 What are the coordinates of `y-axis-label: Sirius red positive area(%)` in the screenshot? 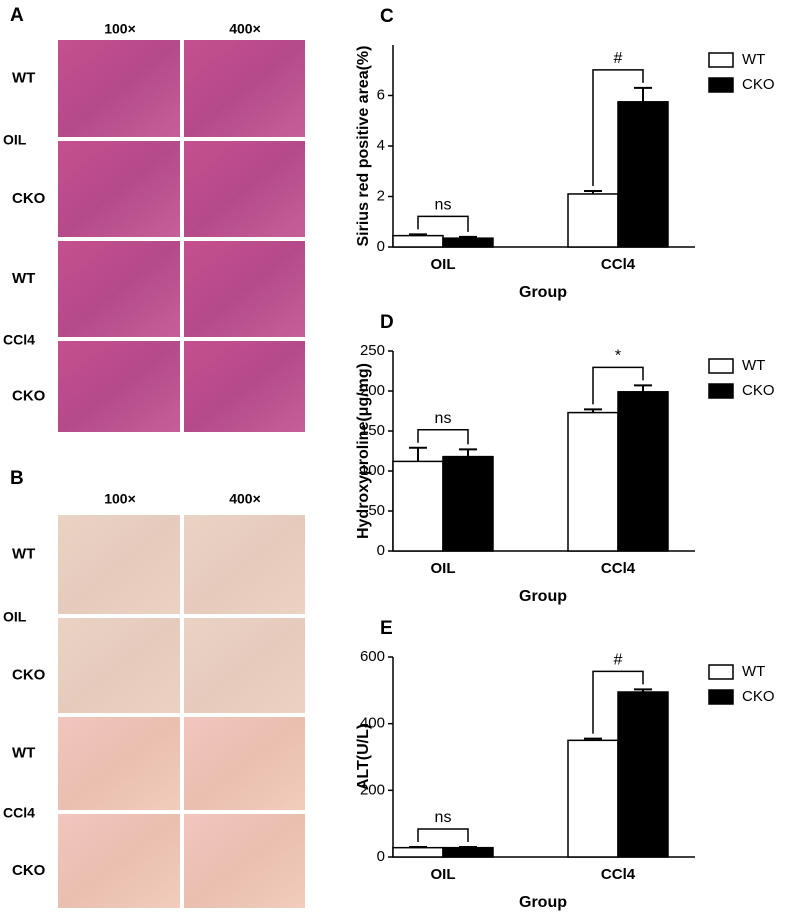 It's located at (363, 146).